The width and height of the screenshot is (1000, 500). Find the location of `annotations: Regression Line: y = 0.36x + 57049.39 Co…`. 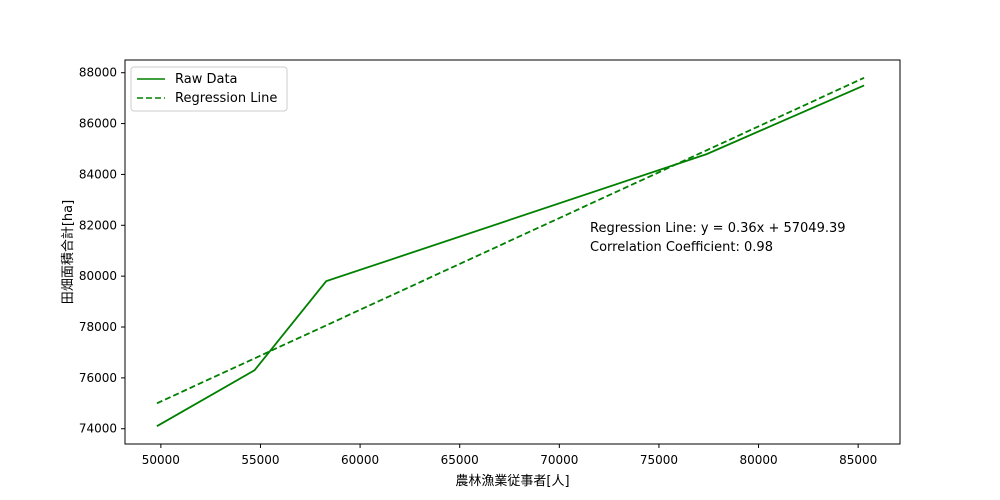

annotations: Regression Line: y = 0.36x + 57049.39 Co… is located at coordinates (718, 238).